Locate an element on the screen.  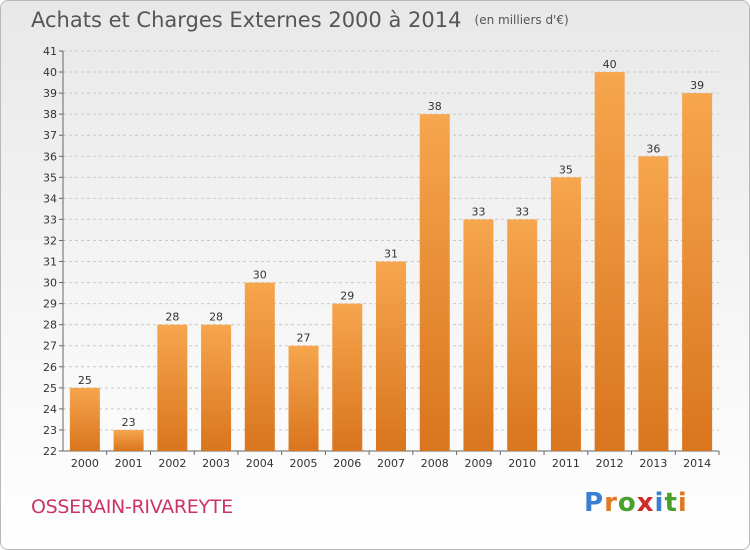
bar-2008 is located at coordinates (434, 282).